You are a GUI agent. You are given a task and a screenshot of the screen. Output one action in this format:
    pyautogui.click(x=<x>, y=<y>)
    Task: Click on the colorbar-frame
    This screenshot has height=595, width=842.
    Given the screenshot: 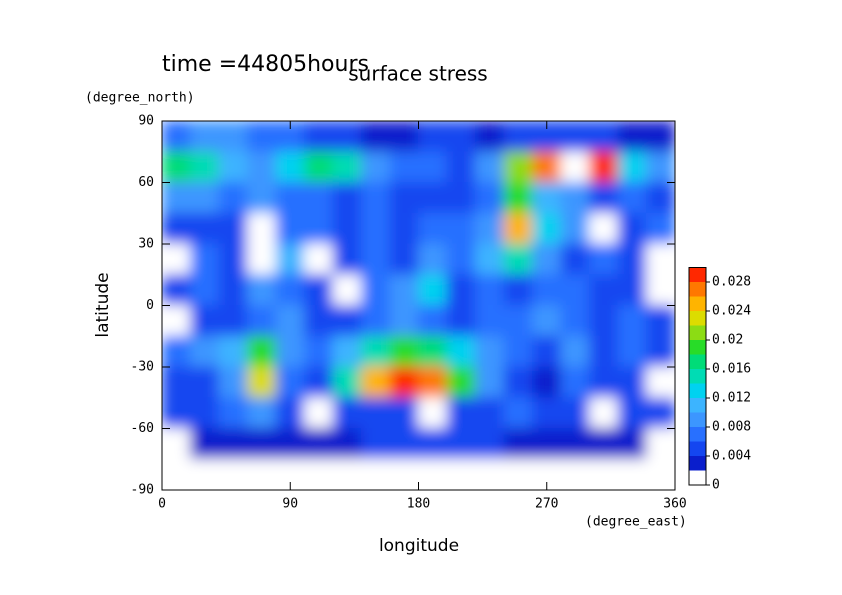 What is the action you would take?
    pyautogui.click(x=697, y=376)
    